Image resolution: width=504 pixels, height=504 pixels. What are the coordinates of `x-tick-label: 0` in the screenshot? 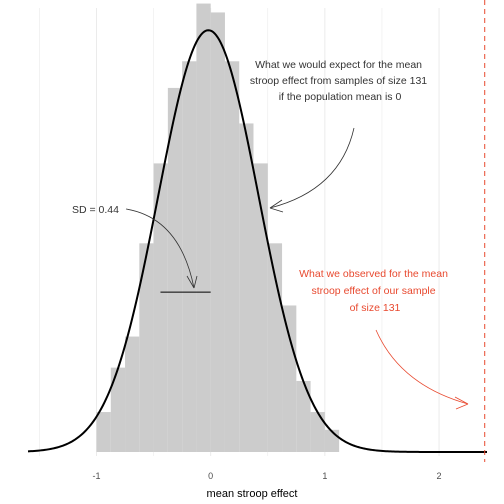 It's located at (210, 476).